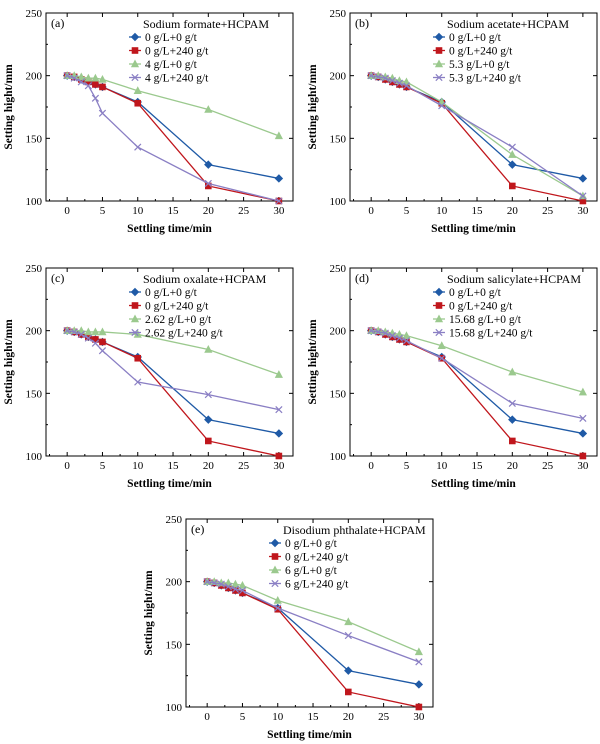 This screenshot has height=744, width=600. I want to click on panel-label: (d), so click(362, 278).